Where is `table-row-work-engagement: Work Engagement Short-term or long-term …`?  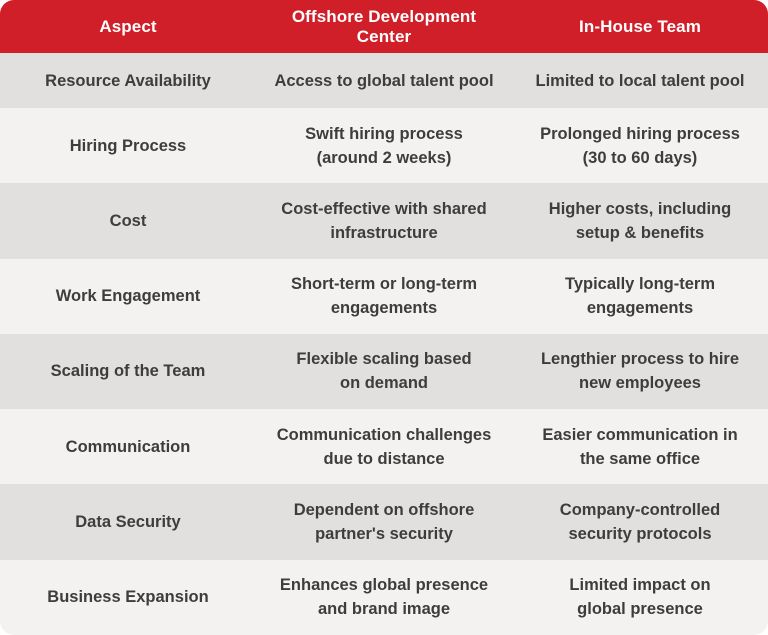 table-row-work-engagement: Work Engagement Short-term or long-term … is located at coordinates (384, 296).